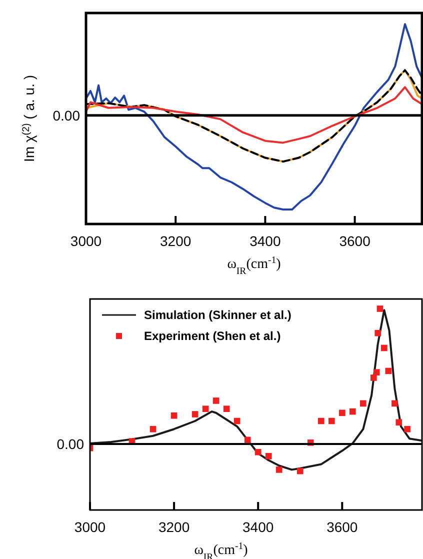 The image size is (423, 559). I want to click on legend-label: Experiment (Shen et al.), so click(212, 336).